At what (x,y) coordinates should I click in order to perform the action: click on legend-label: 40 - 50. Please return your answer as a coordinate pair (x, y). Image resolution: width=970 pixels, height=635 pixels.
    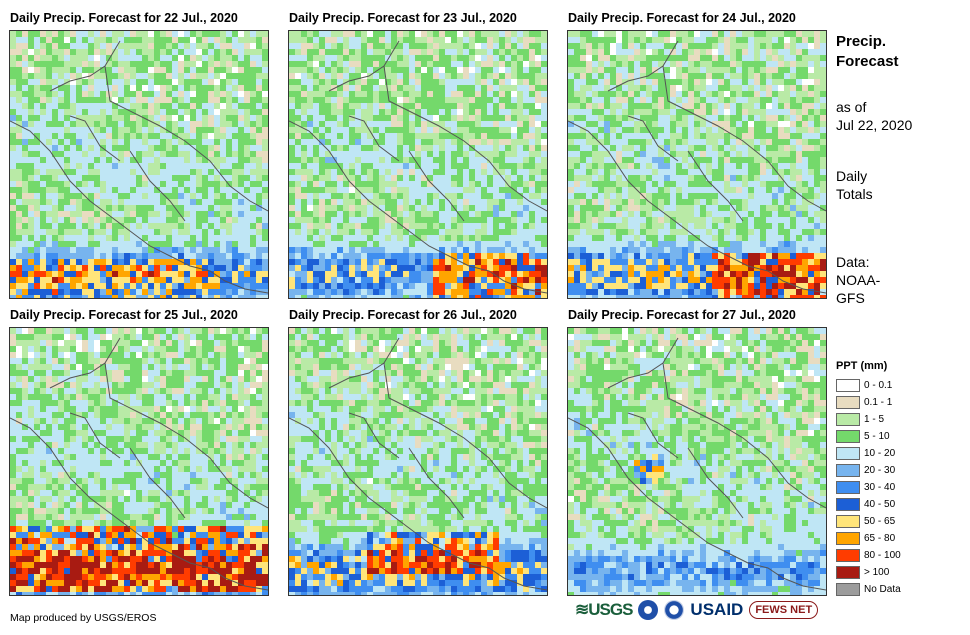
    Looking at the image, I should click on (880, 504).